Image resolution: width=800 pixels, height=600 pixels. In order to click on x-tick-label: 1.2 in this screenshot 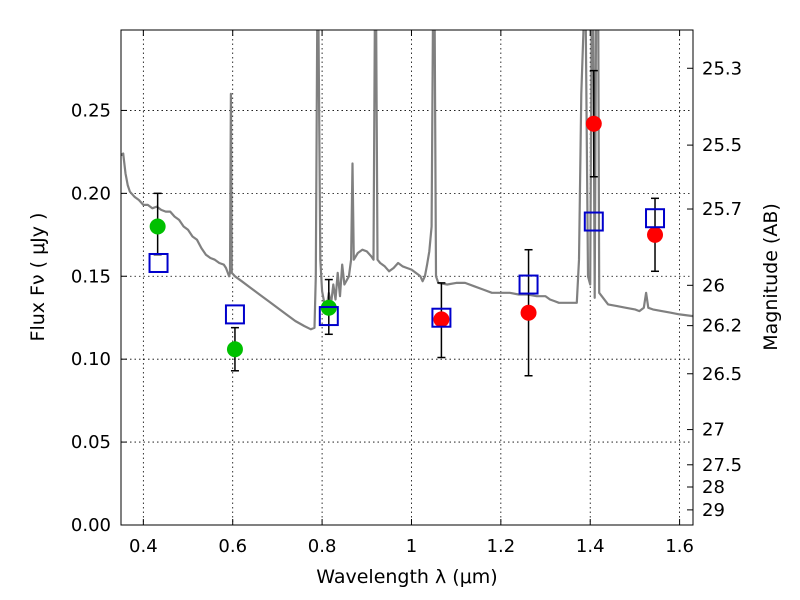, I will do `click(501, 546)`.